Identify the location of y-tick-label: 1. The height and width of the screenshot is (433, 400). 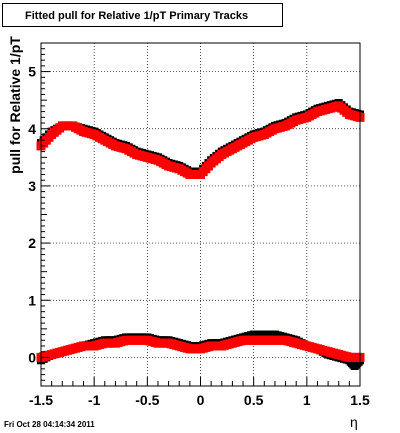
(32, 300).